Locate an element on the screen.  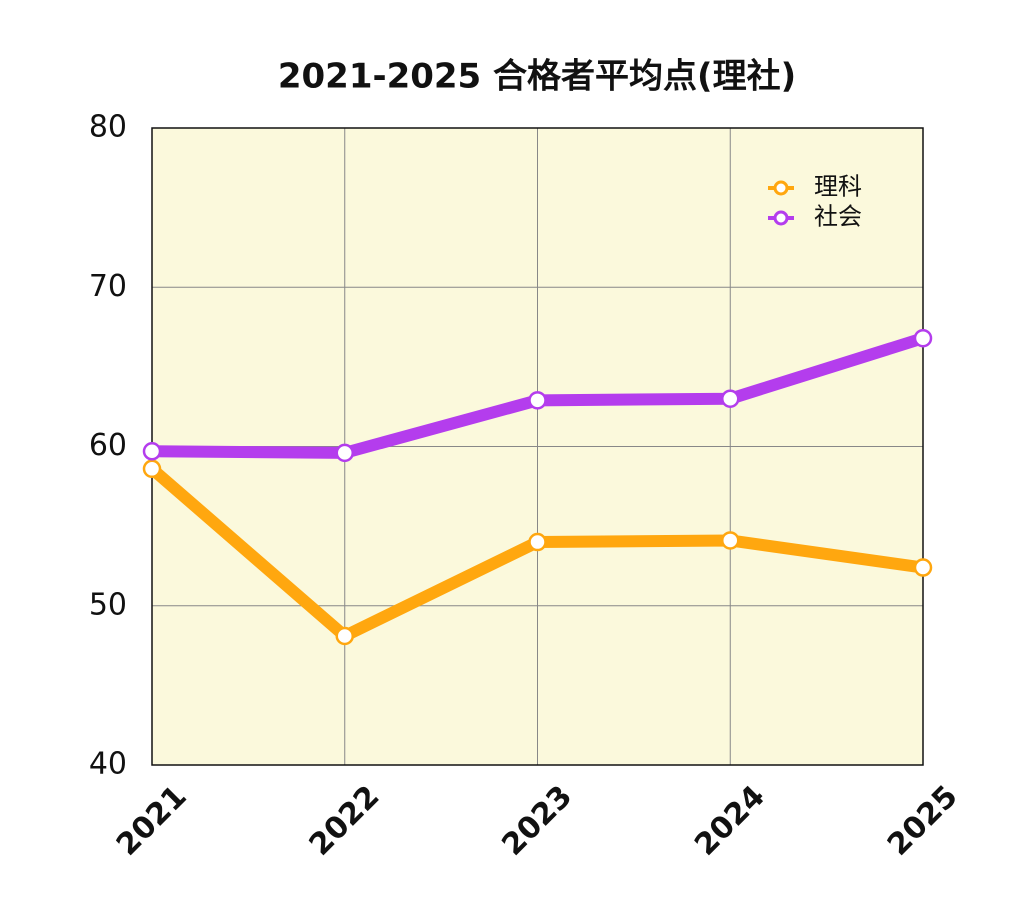
y-tick-label: 50 is located at coordinates (108, 604).